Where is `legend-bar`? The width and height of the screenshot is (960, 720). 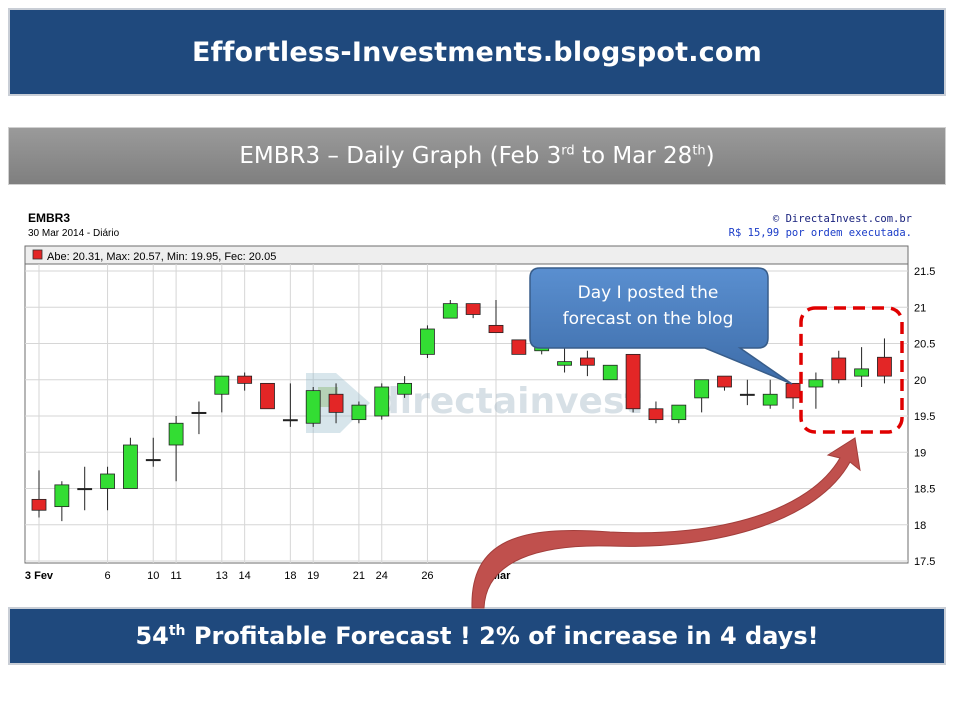
legend-bar is located at coordinates (466, 255).